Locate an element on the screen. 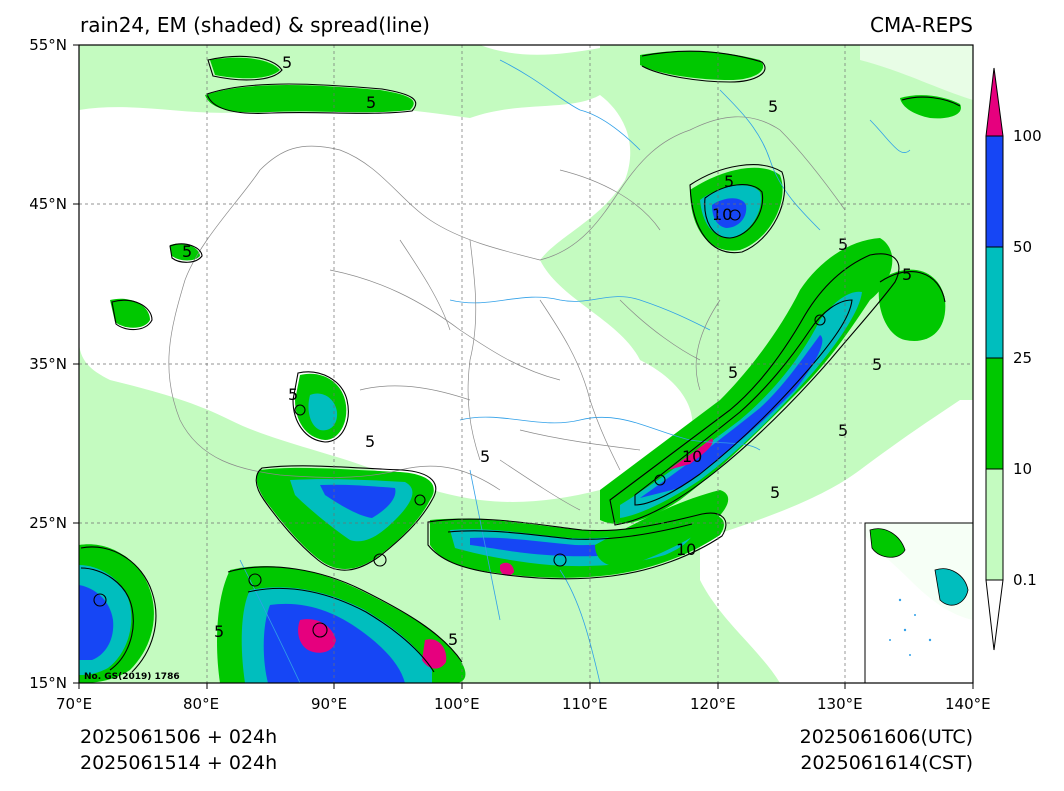 The height and width of the screenshot is (791, 1064). colorbar is located at coordinates (994, 359).